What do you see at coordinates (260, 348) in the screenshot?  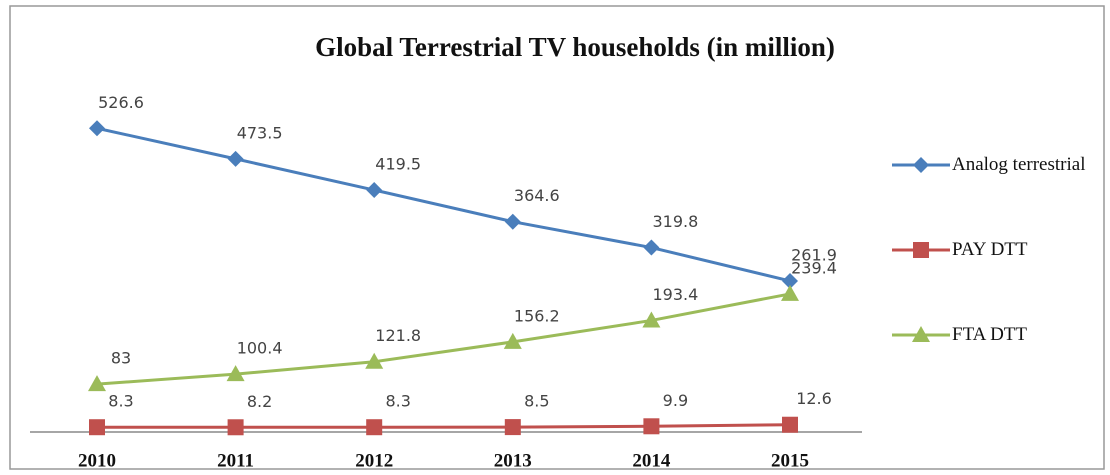 I see `data-label: 100.4` at bounding box center [260, 348].